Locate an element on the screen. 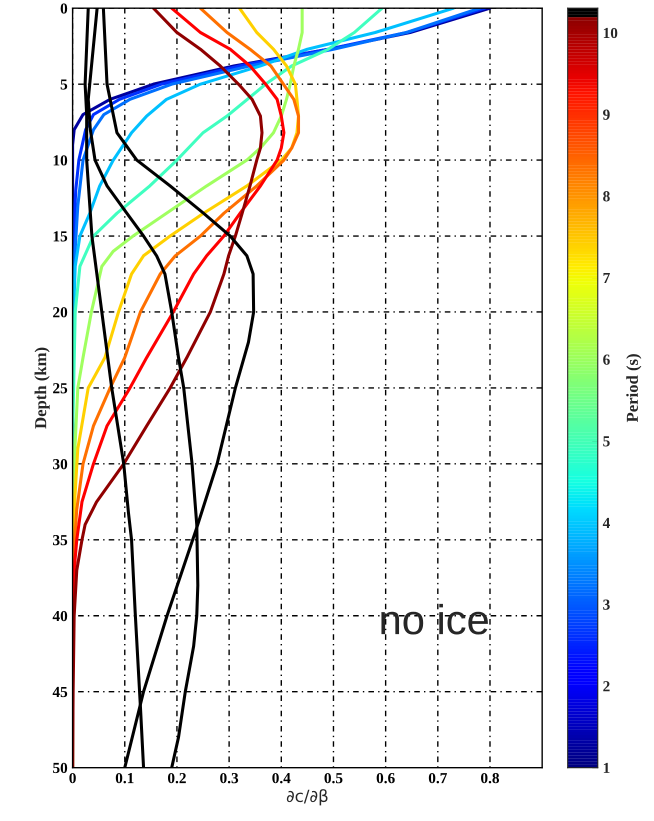 The width and height of the screenshot is (654, 821). color-bar-label: 9 is located at coordinates (606, 115).